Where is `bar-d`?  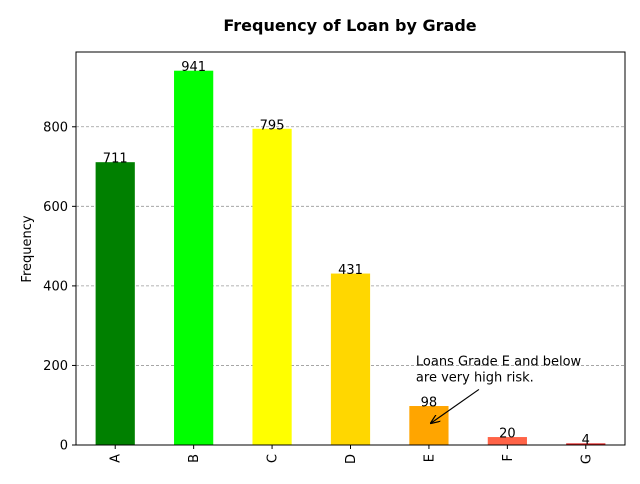 bar-d is located at coordinates (350, 359).